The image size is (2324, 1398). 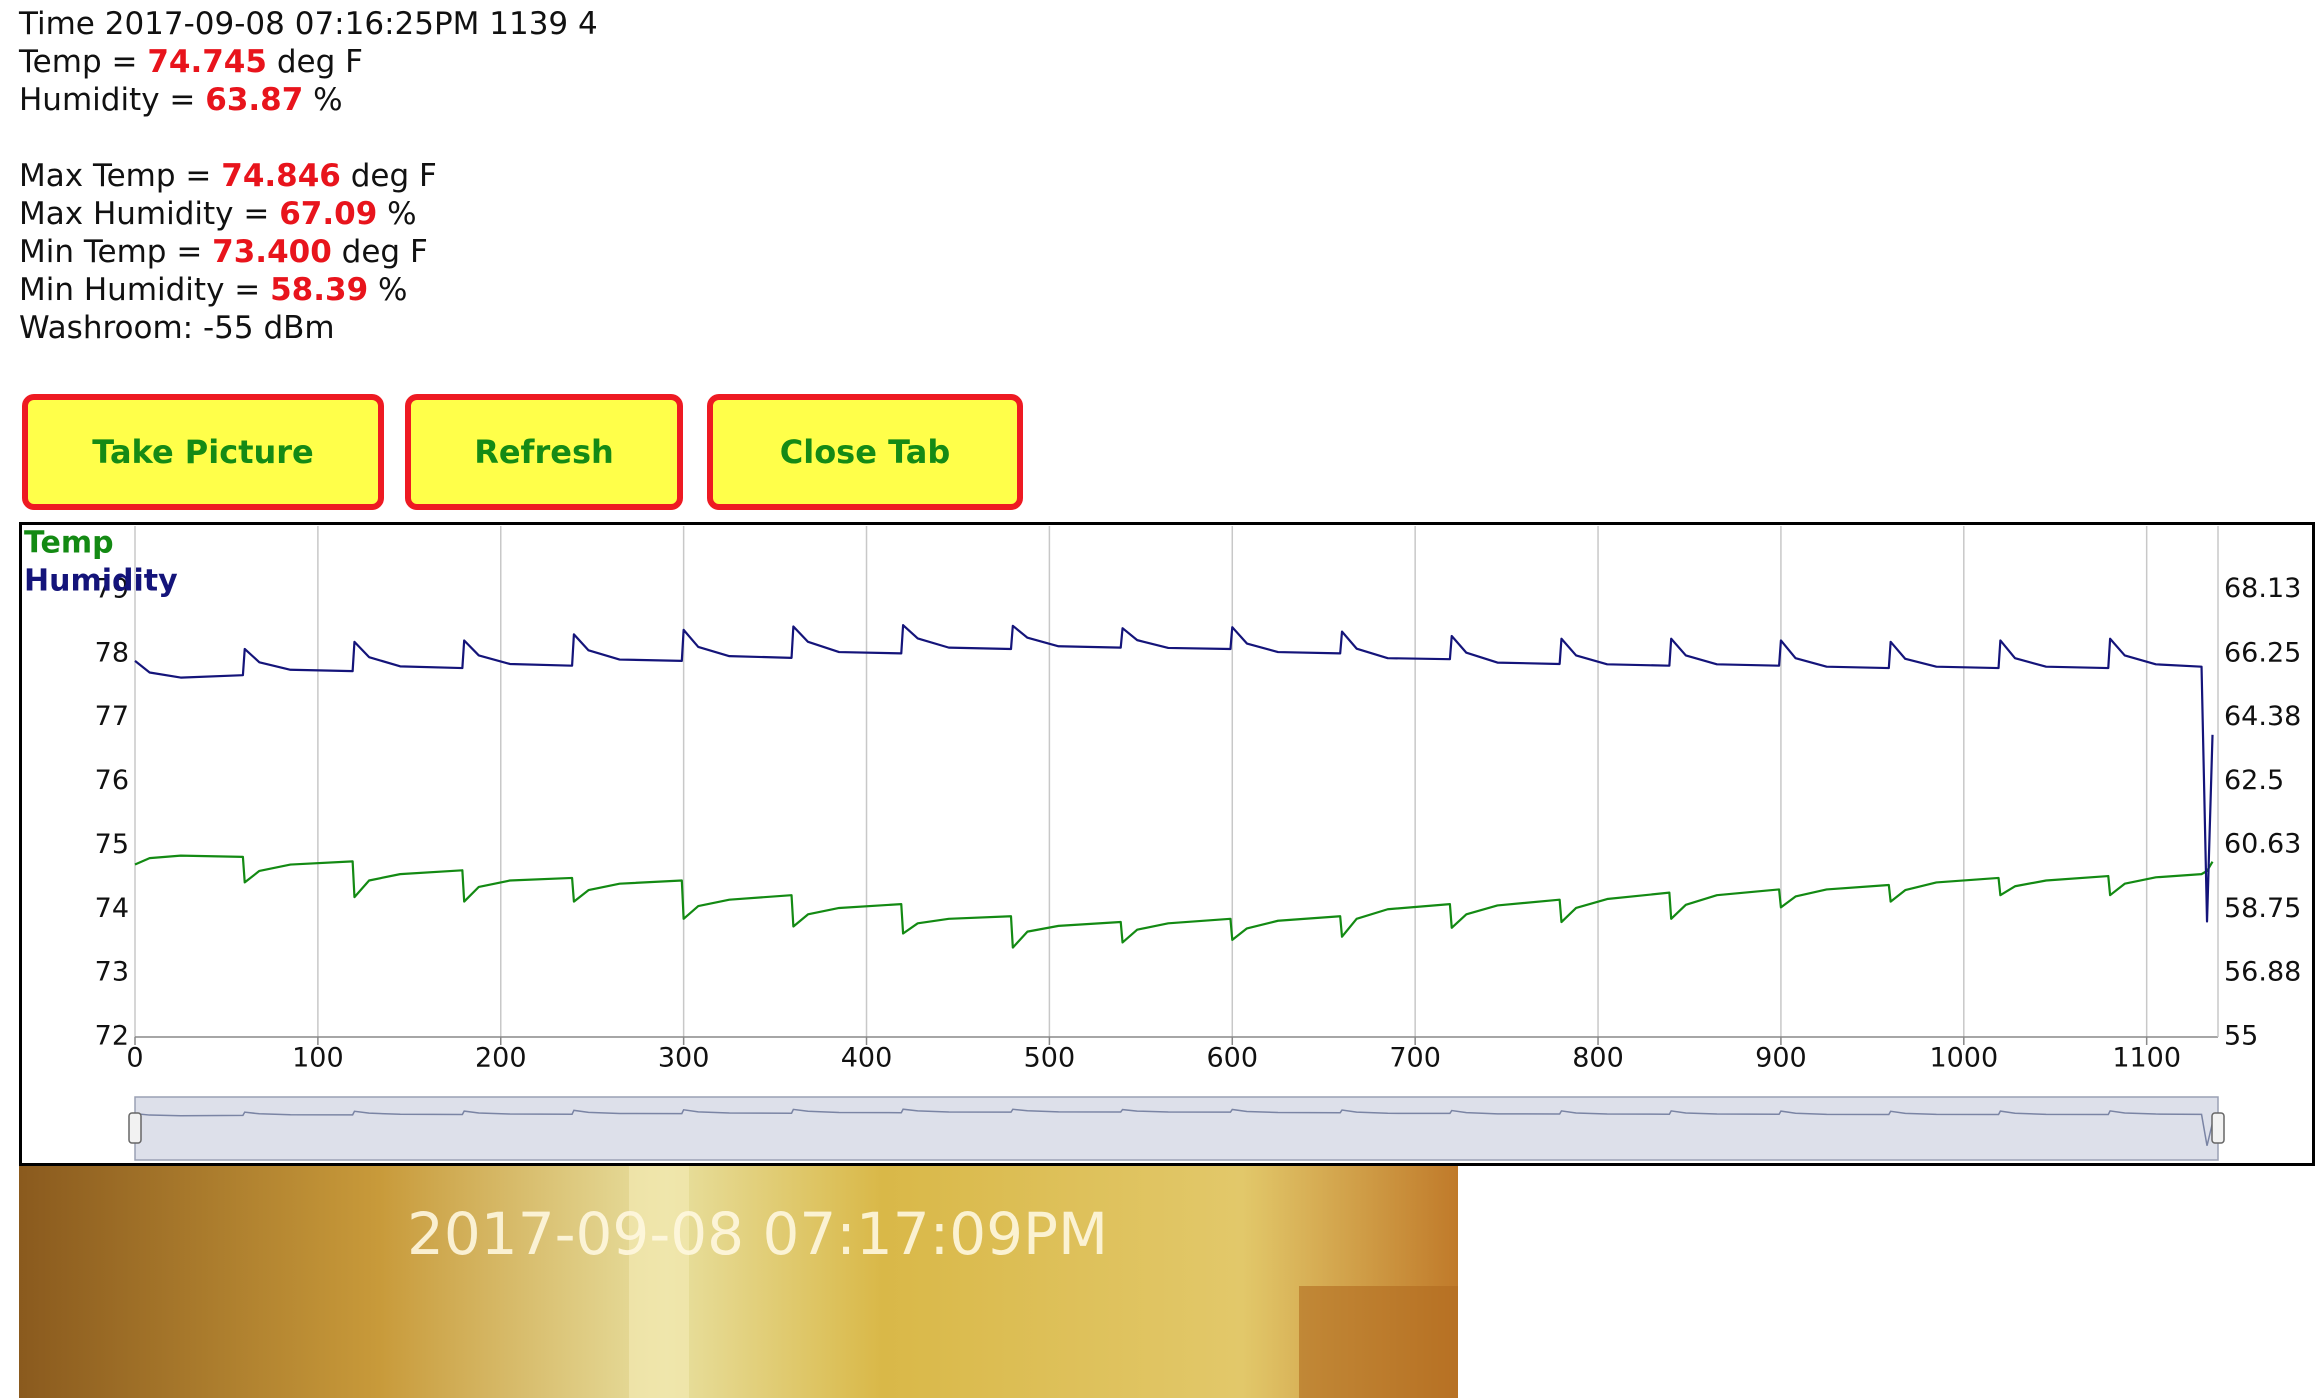 What do you see at coordinates (319, 290) in the screenshot?
I see `reading-value: 58.39` at bounding box center [319, 290].